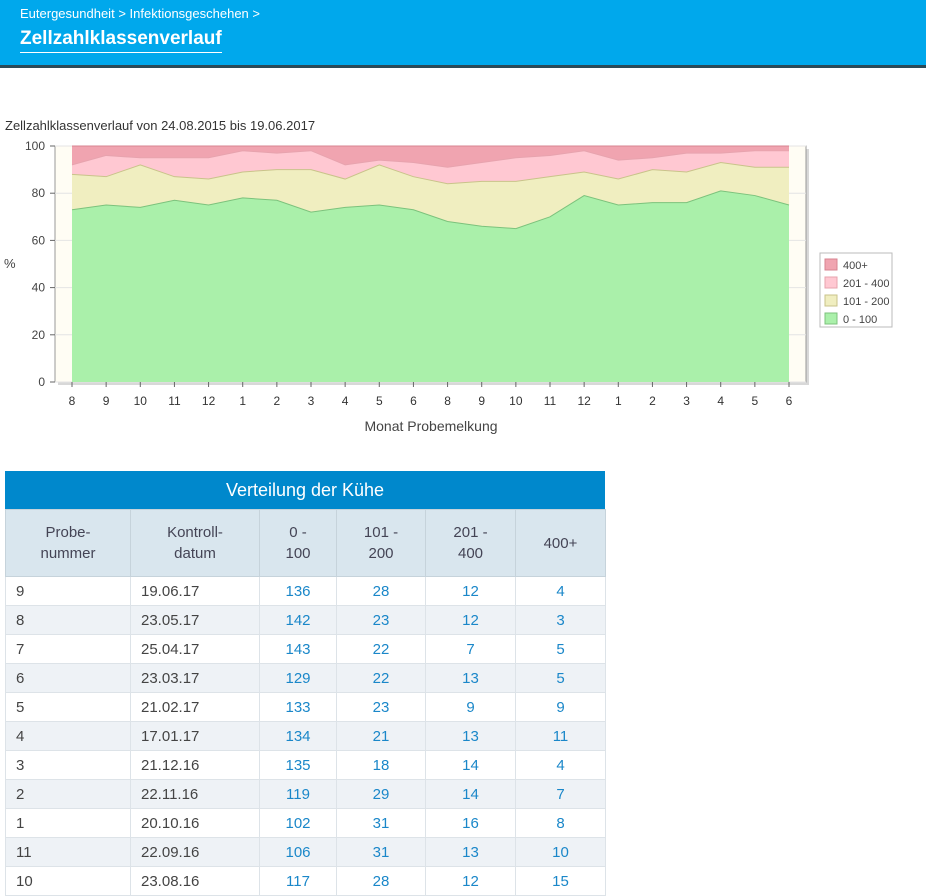  What do you see at coordinates (298, 736) in the screenshot?
I see `table-cell: 134` at bounding box center [298, 736].